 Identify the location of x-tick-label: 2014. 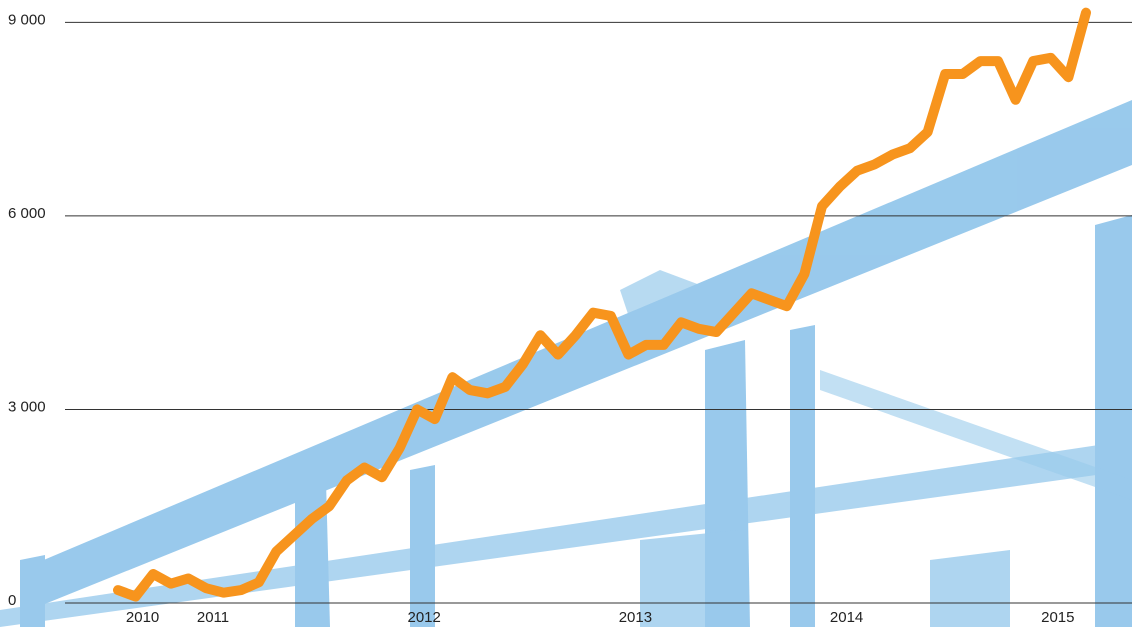
(846, 617).